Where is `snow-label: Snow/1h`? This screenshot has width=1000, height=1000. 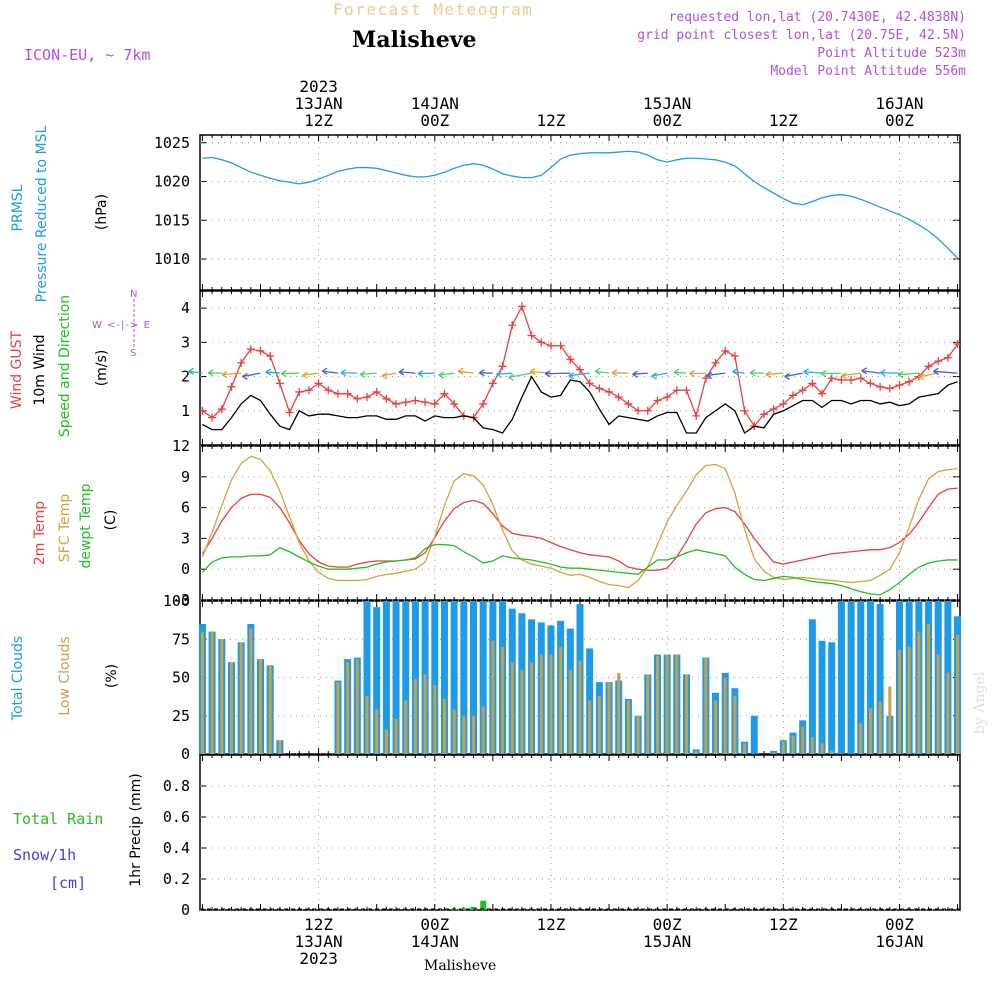
snow-label: Snow/1h is located at coordinates (45, 855).